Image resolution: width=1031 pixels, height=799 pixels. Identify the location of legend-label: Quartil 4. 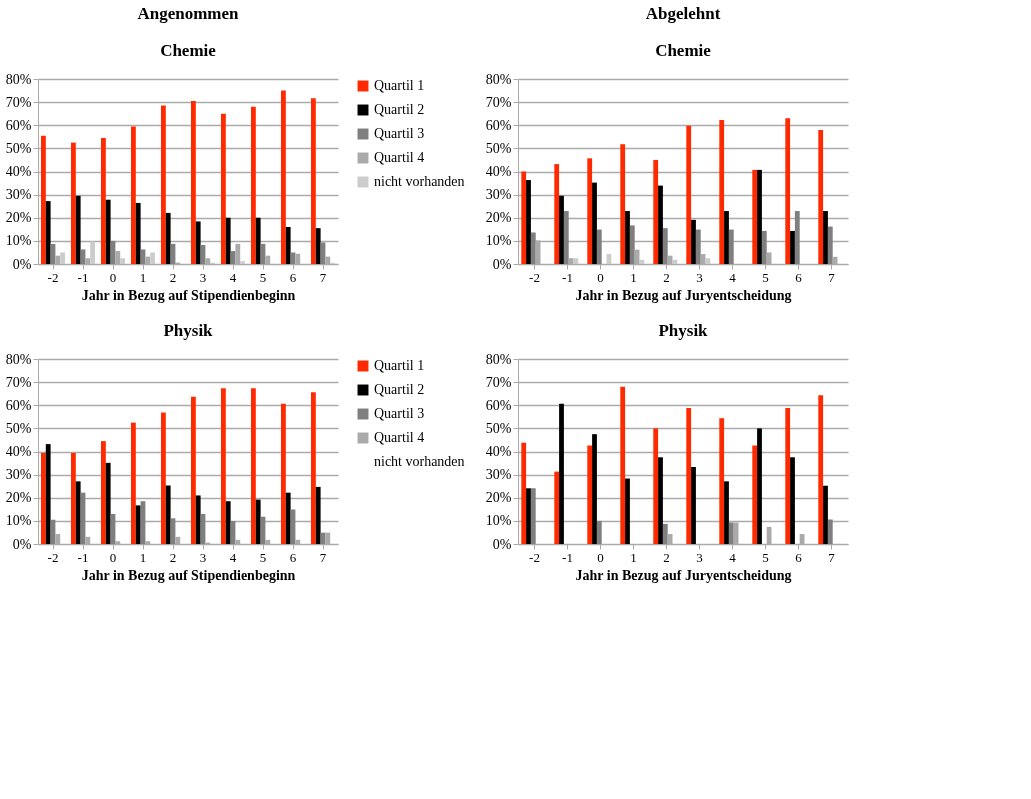
(399, 437).